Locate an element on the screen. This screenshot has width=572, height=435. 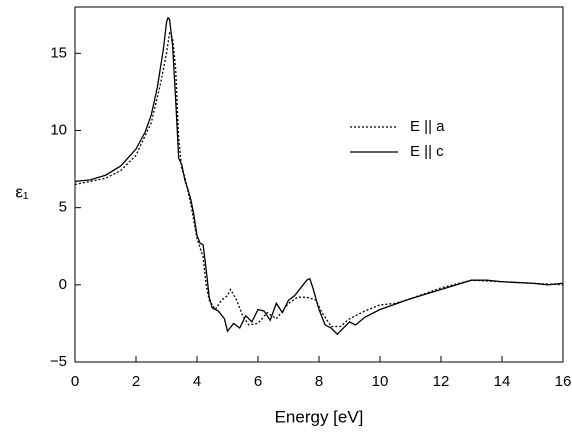
y-tick-label: 10 is located at coordinates (58, 129).